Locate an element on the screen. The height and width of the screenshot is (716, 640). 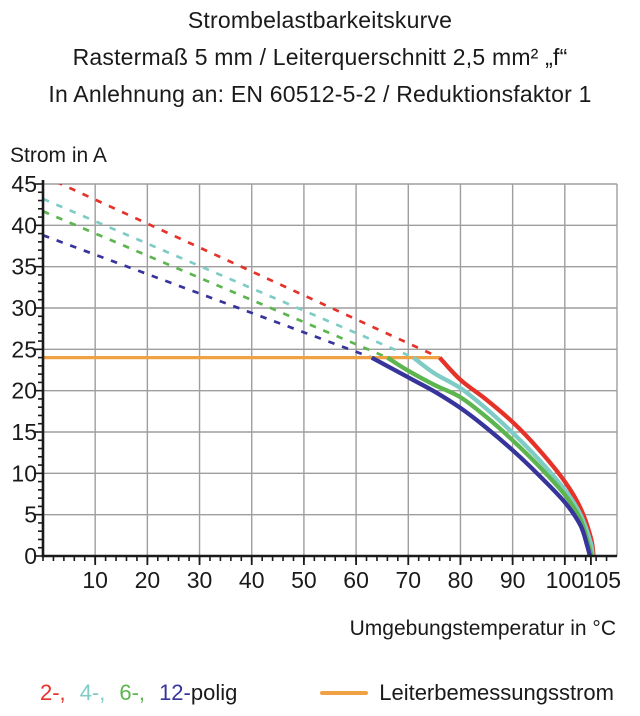
y-tick-label-15: 15 is located at coordinates (24, 432).